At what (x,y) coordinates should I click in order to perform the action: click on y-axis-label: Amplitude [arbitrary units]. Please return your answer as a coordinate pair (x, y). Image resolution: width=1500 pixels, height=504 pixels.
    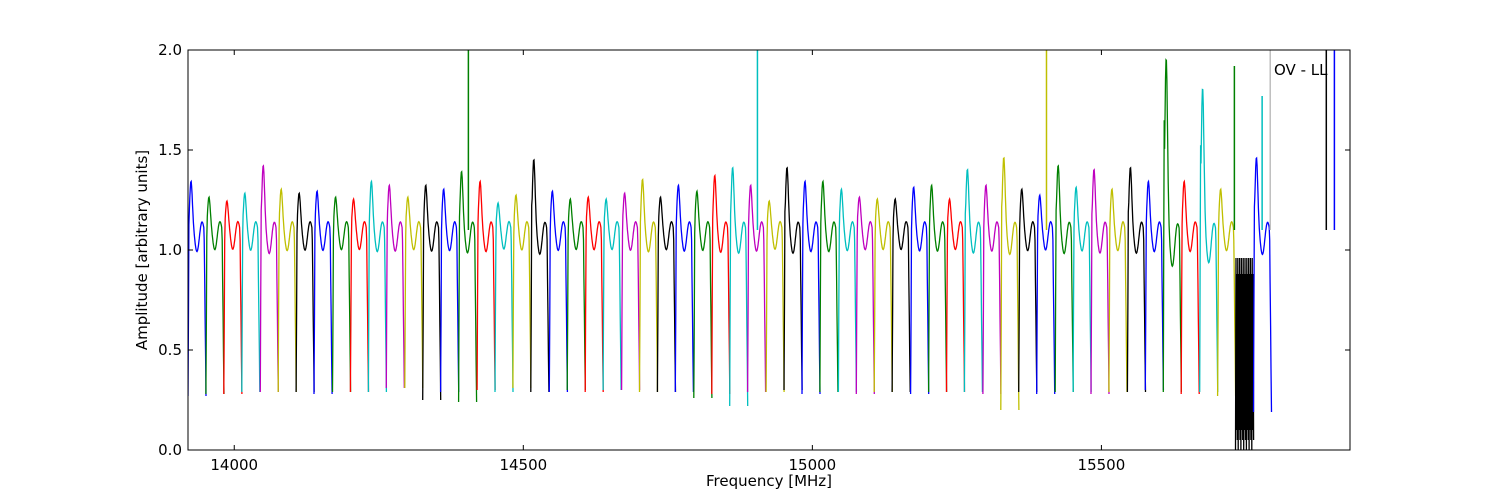
    Looking at the image, I should click on (142, 250).